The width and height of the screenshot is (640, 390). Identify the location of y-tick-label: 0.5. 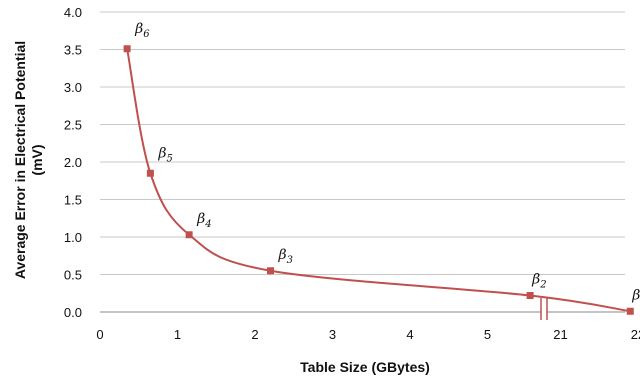
(73, 275).